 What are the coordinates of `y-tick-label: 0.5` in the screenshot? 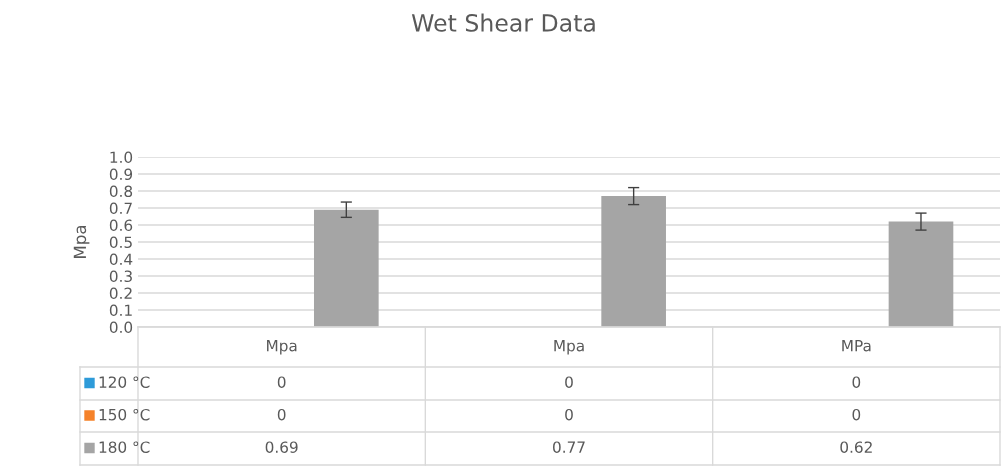 It's located at (120, 242).